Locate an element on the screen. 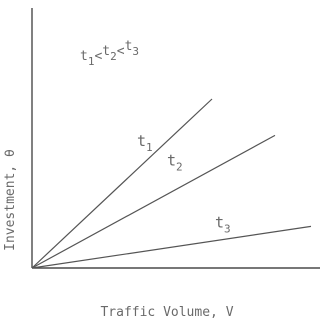 The width and height of the screenshot is (325, 326). series-line-t3 is located at coordinates (171, 247).